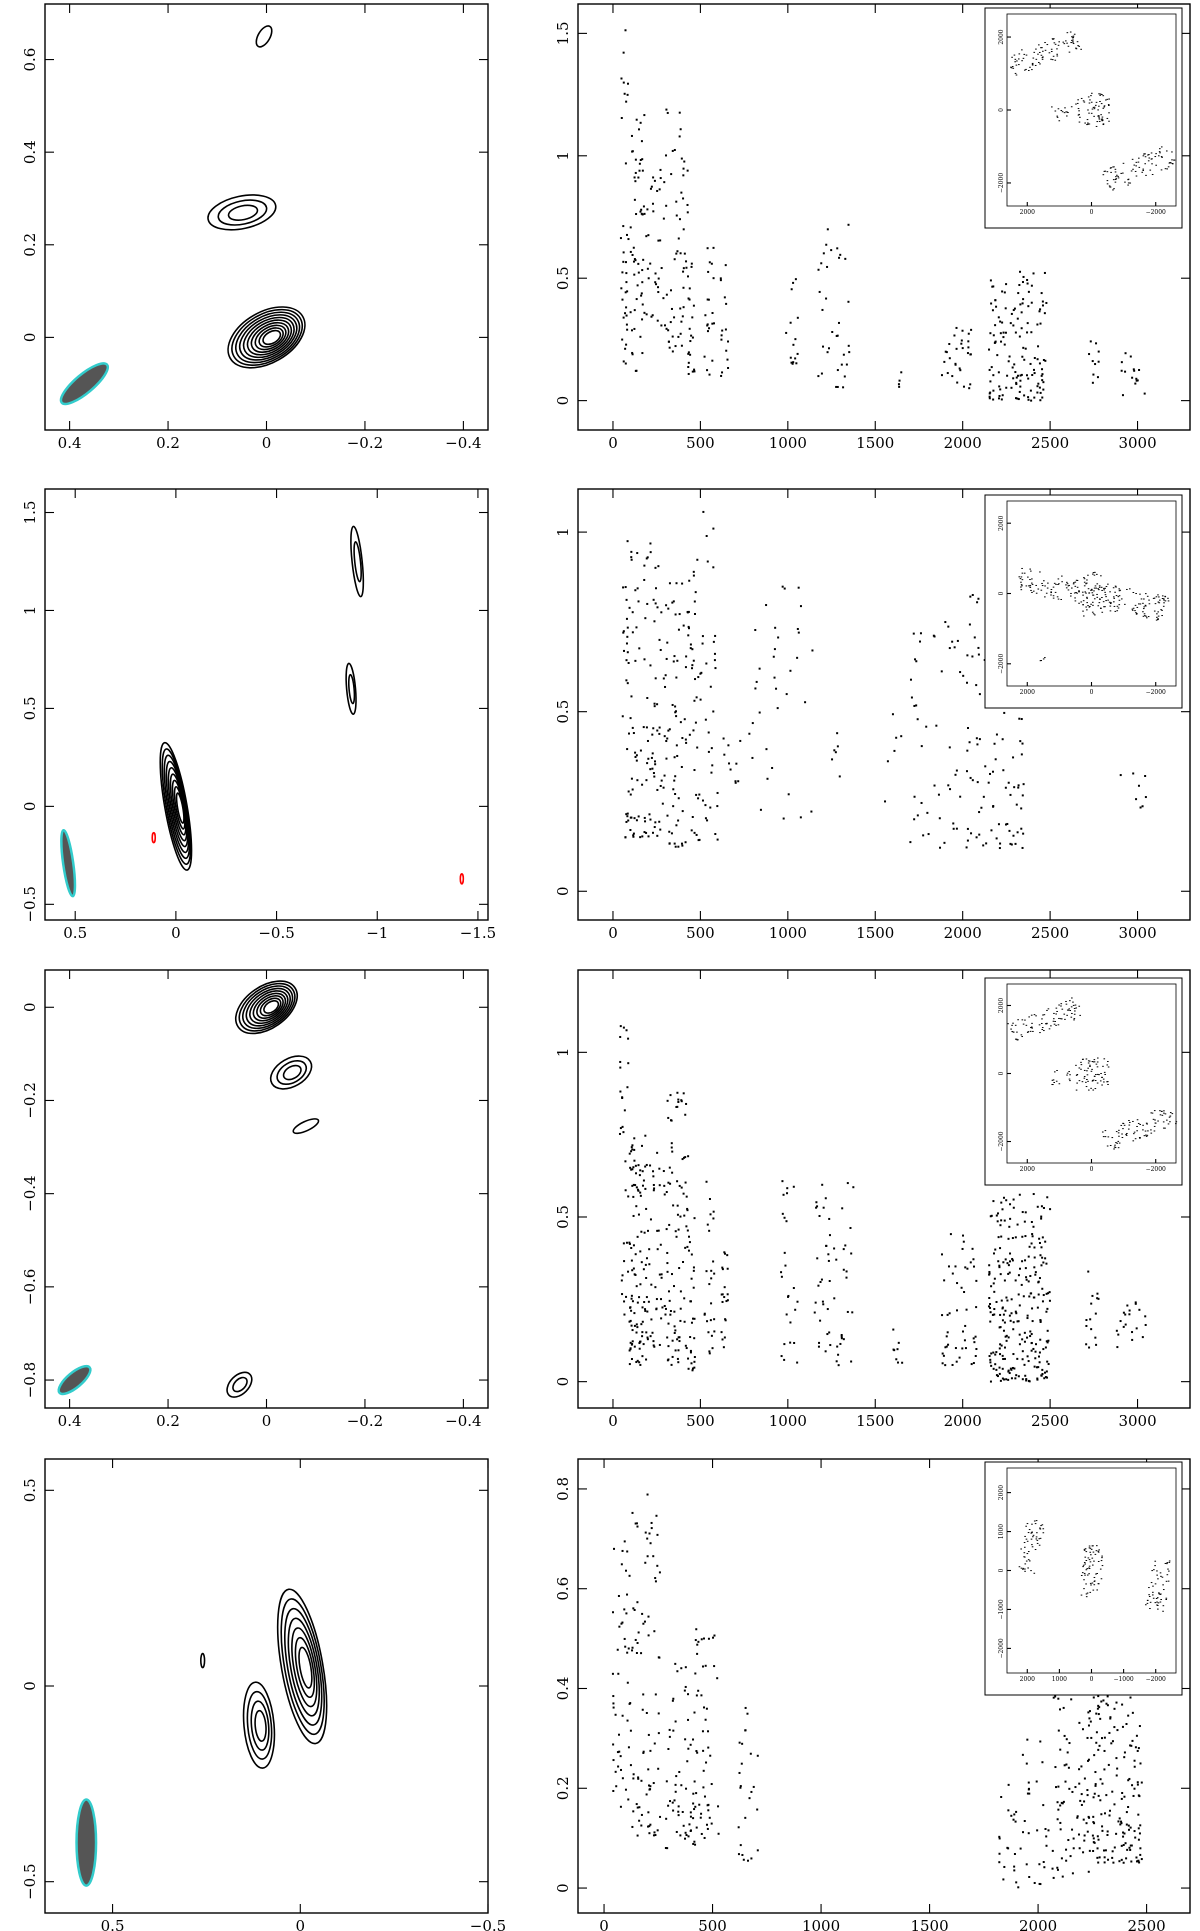 The image size is (1200, 1931). I want to click on inset-x-tick-label: −2000, so click(1156, 212).